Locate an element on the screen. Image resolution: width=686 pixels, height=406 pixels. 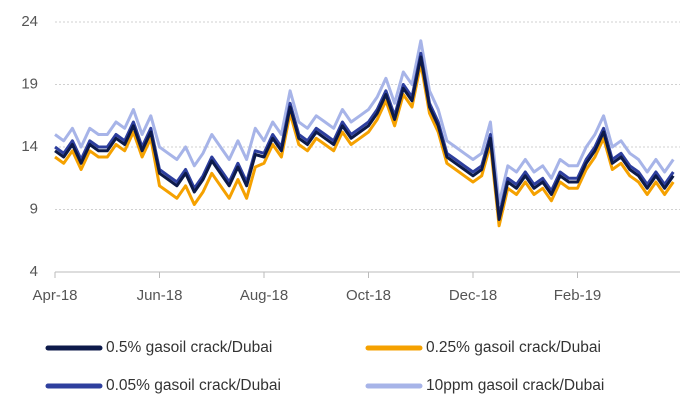
x-tick-label: Apr-18 is located at coordinates (54, 295).